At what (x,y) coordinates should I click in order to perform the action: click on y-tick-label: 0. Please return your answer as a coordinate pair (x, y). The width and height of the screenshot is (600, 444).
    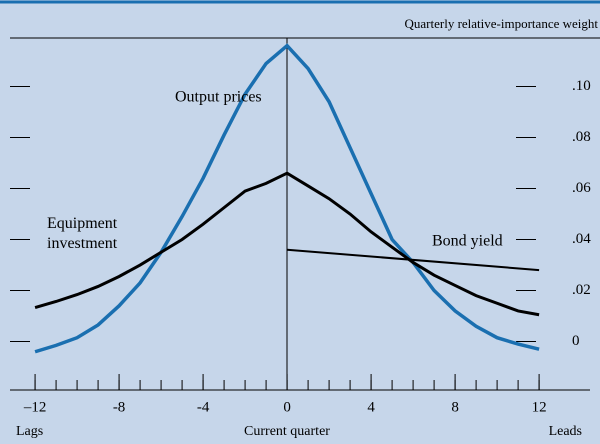
    Looking at the image, I should click on (576, 341).